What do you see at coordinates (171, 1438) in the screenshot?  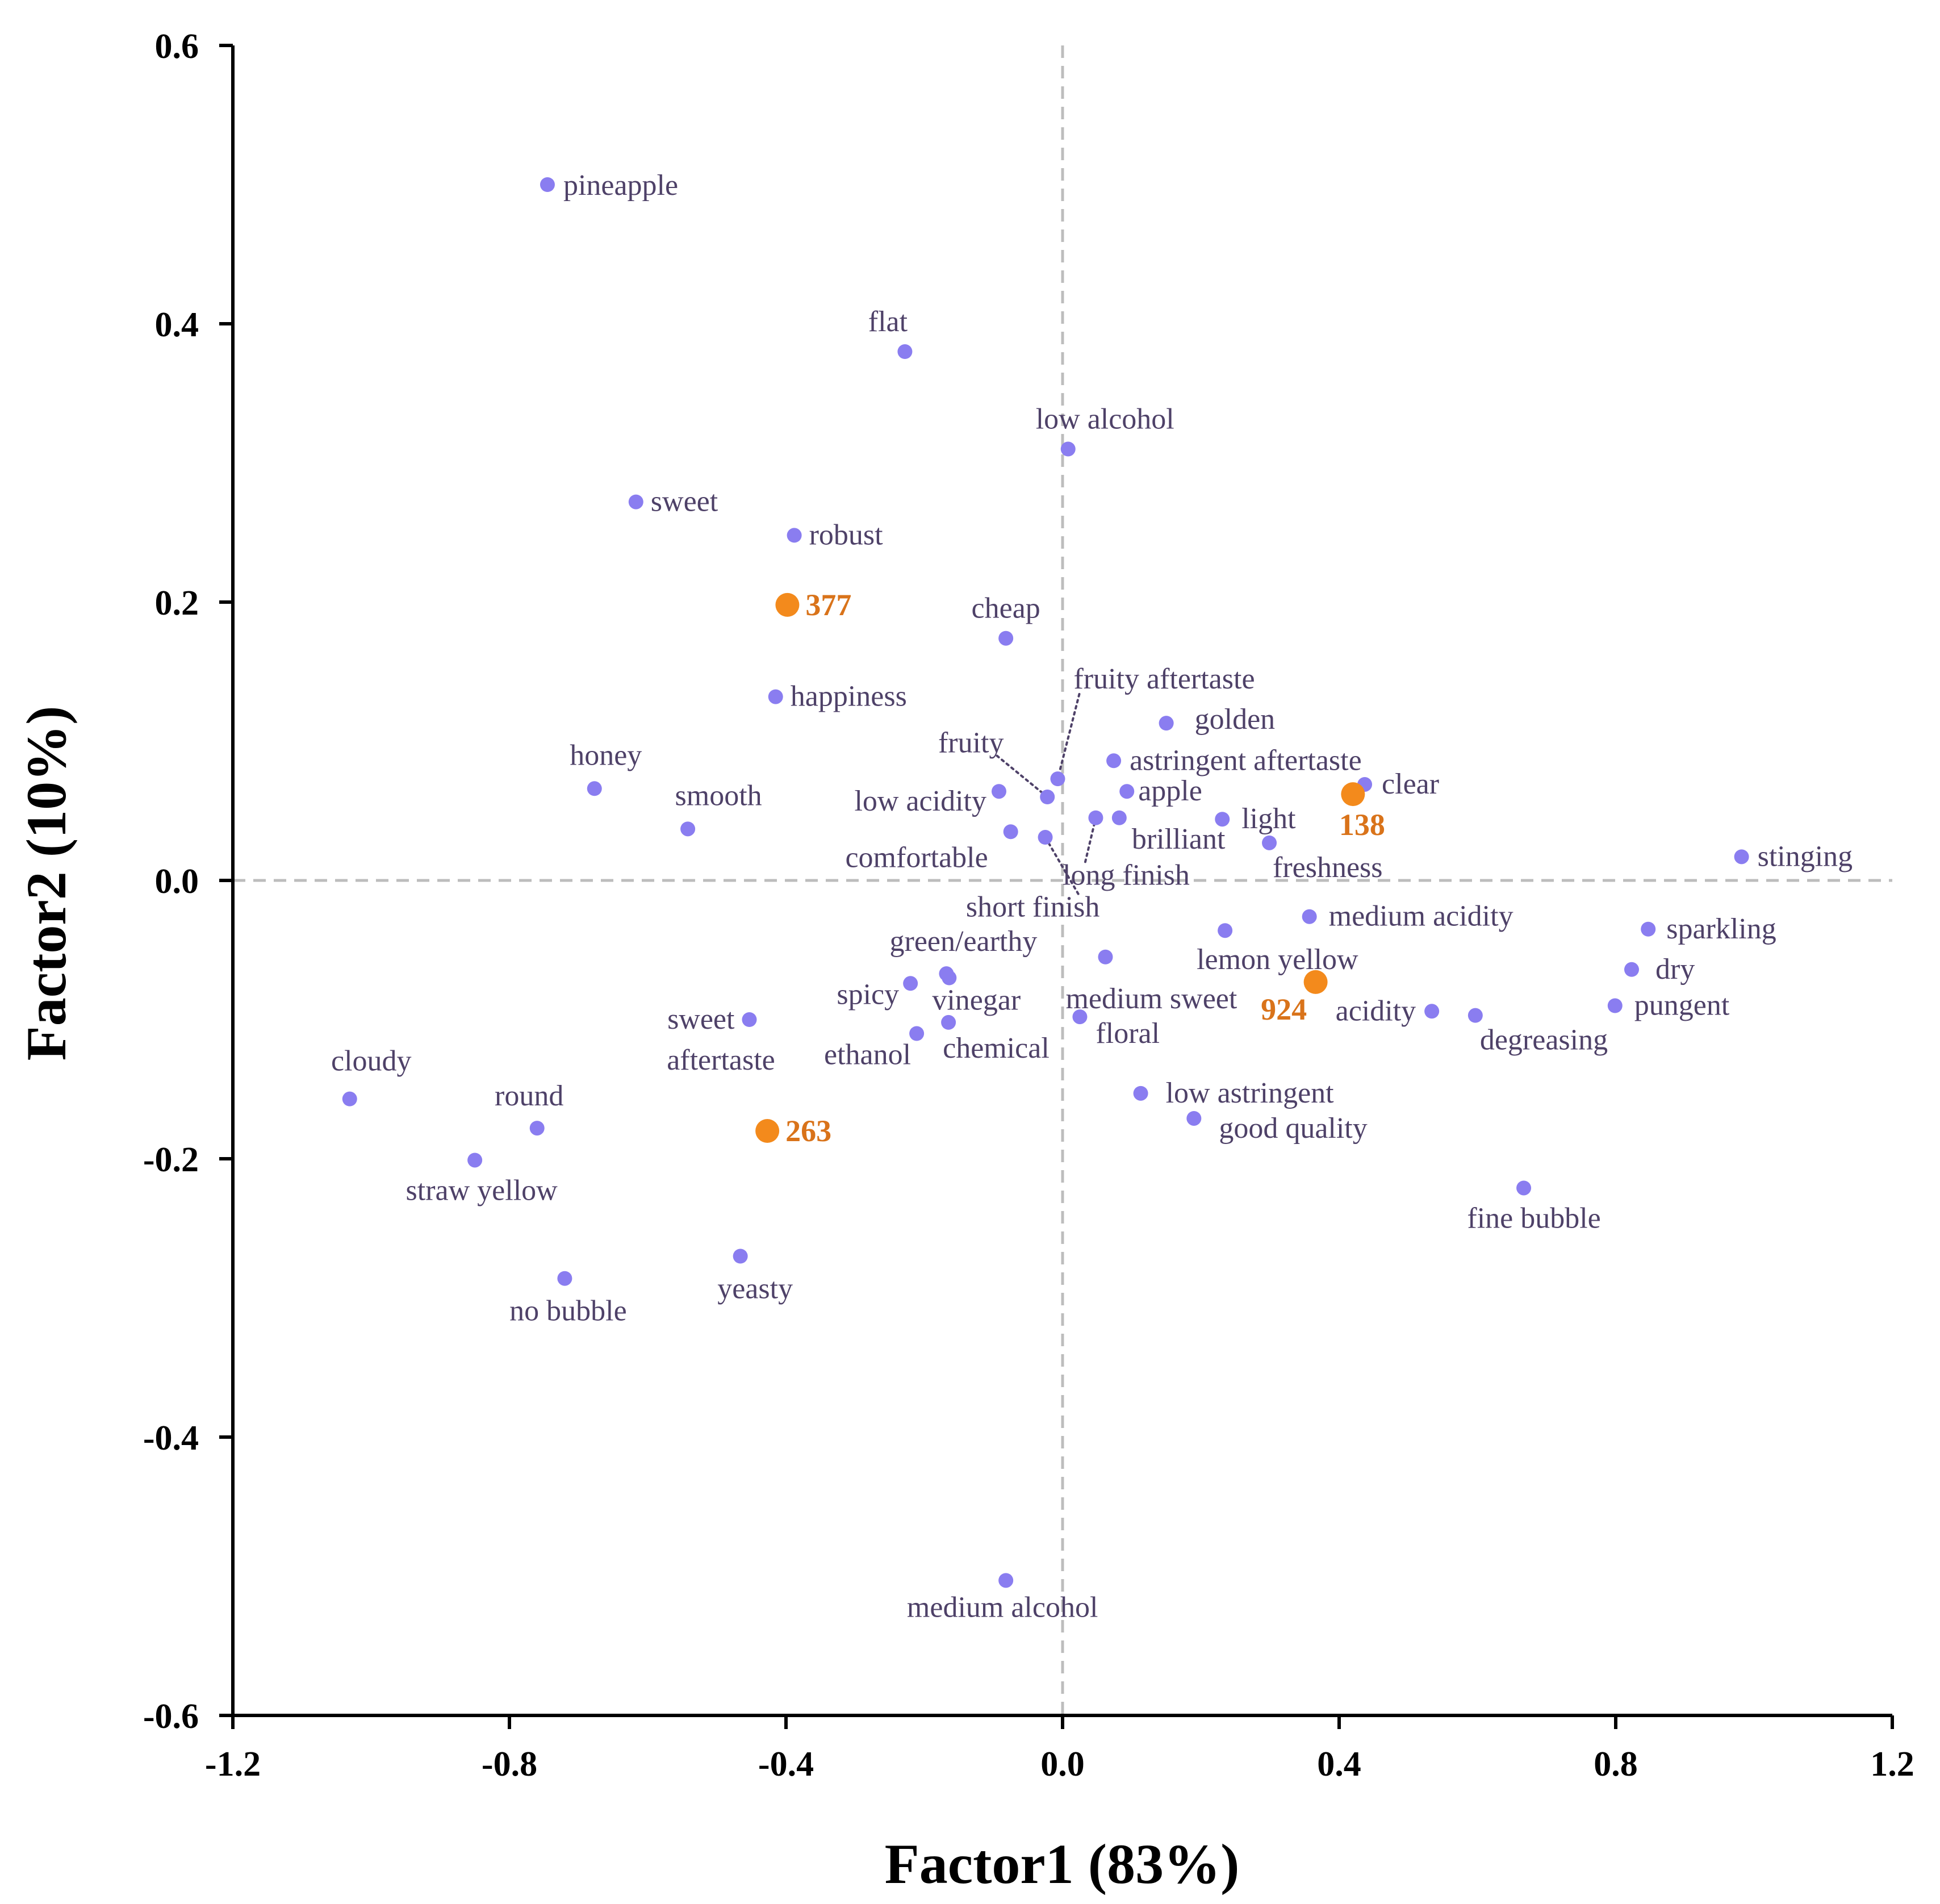 I see `y-tick-label: -0.4` at bounding box center [171, 1438].